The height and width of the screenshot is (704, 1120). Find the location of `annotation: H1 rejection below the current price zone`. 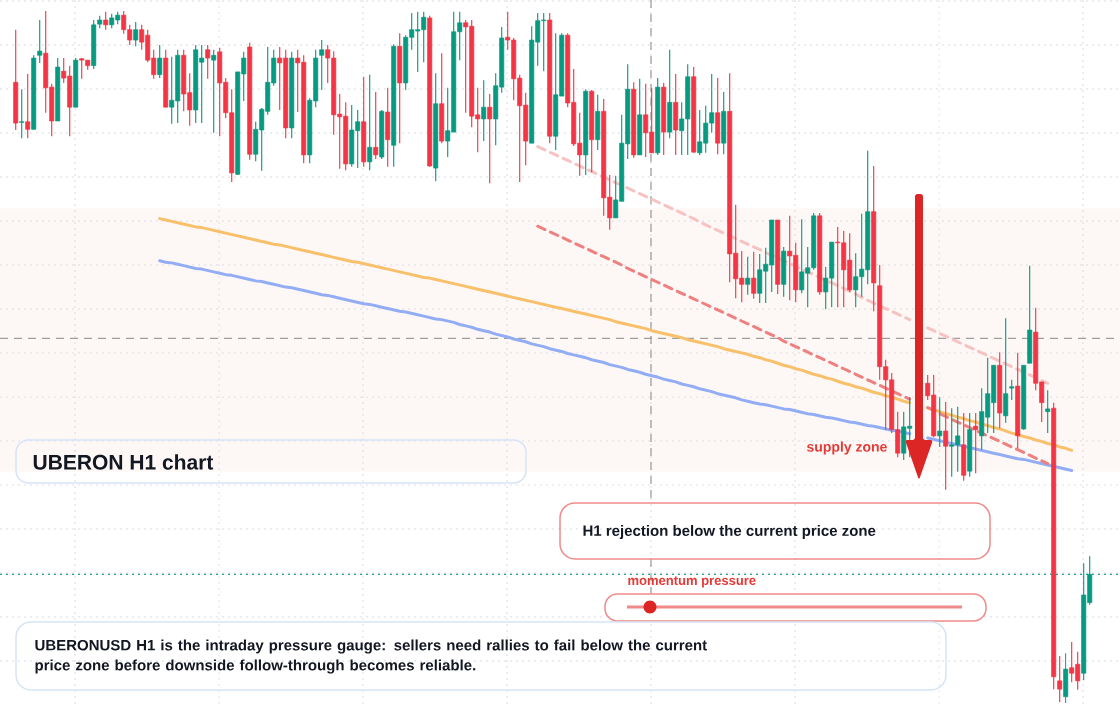

annotation: H1 rejection below the current price zone is located at coordinates (729, 531).